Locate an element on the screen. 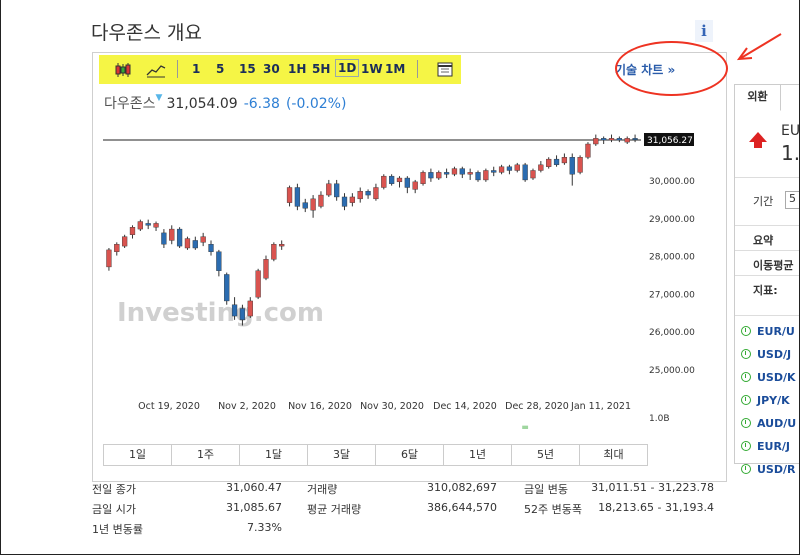 The width and height of the screenshot is (800, 555). side-pair-value: 1. is located at coordinates (790, 153).